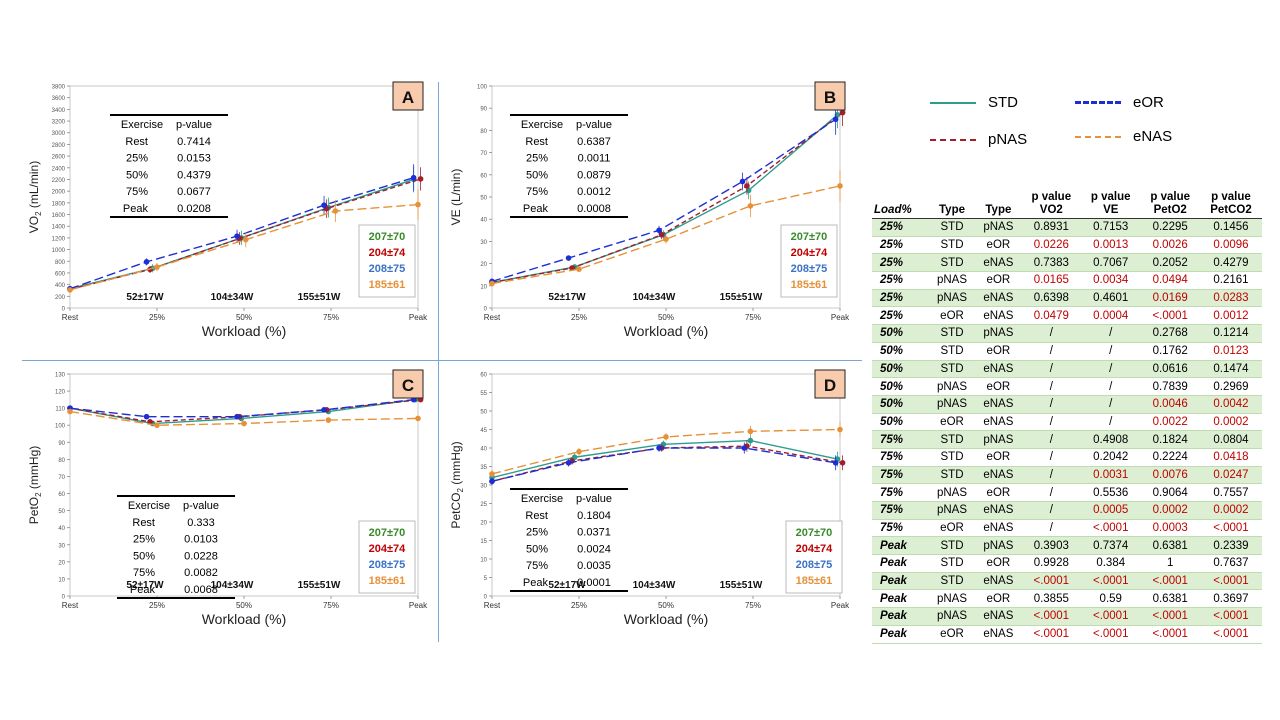  I want to click on pvalue-row-value: 0.0068, so click(201, 590).